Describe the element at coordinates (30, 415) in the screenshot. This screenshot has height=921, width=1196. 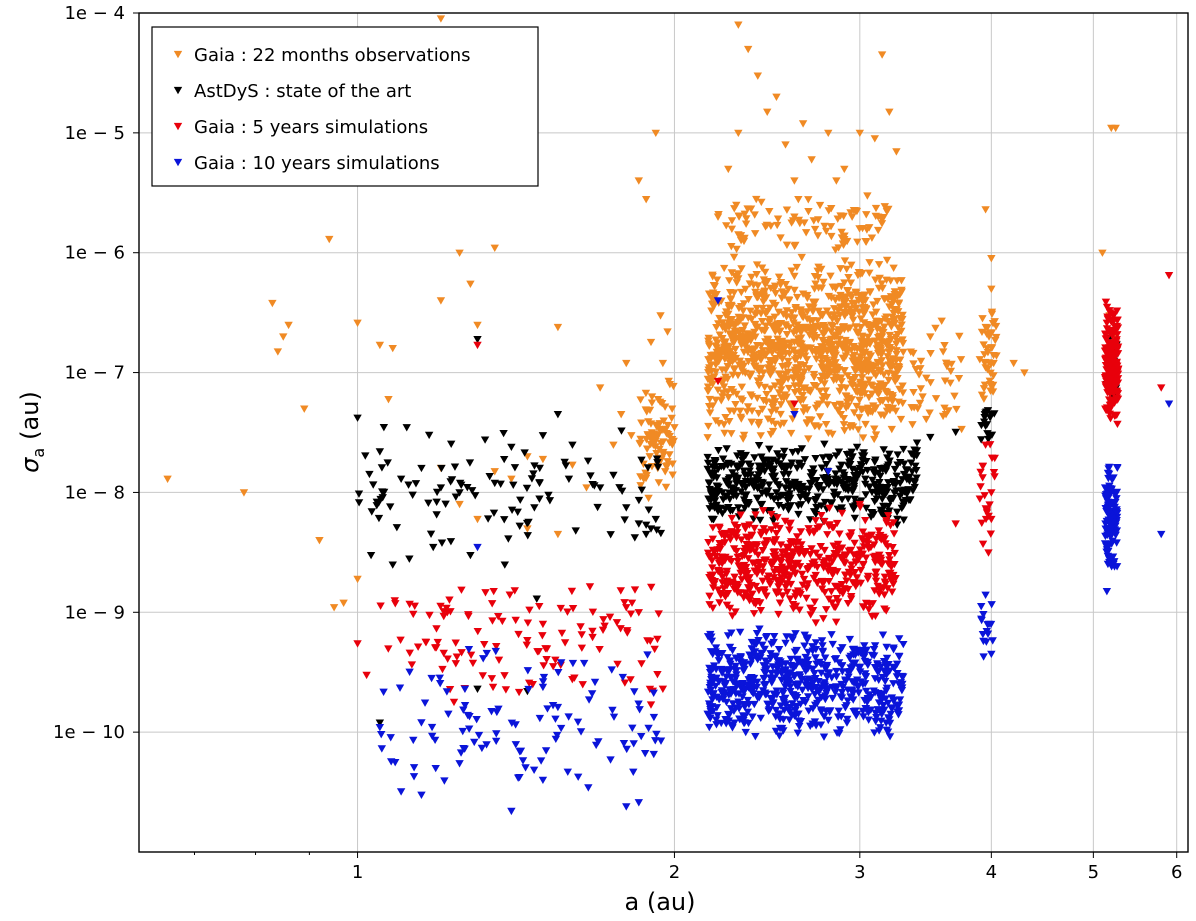
I see `y-axis-label-unit: (au)` at that location.